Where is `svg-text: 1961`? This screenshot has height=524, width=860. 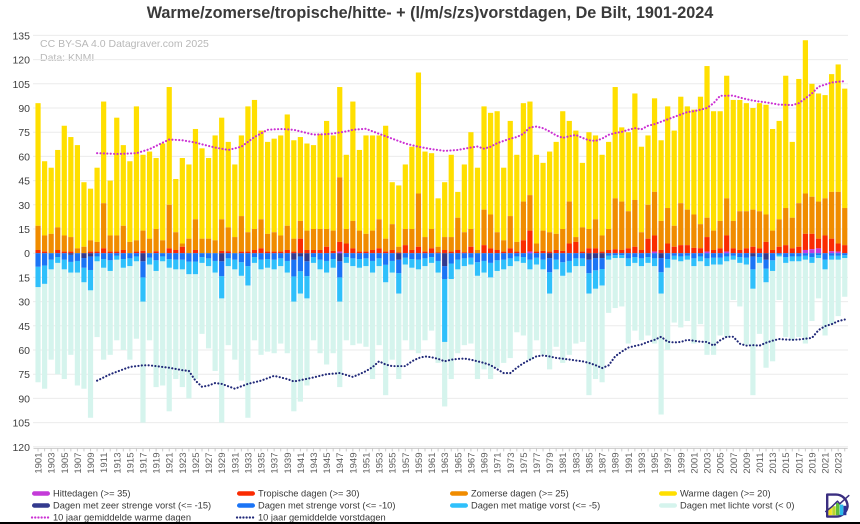
svg-text: 1961 is located at coordinates (432, 463).